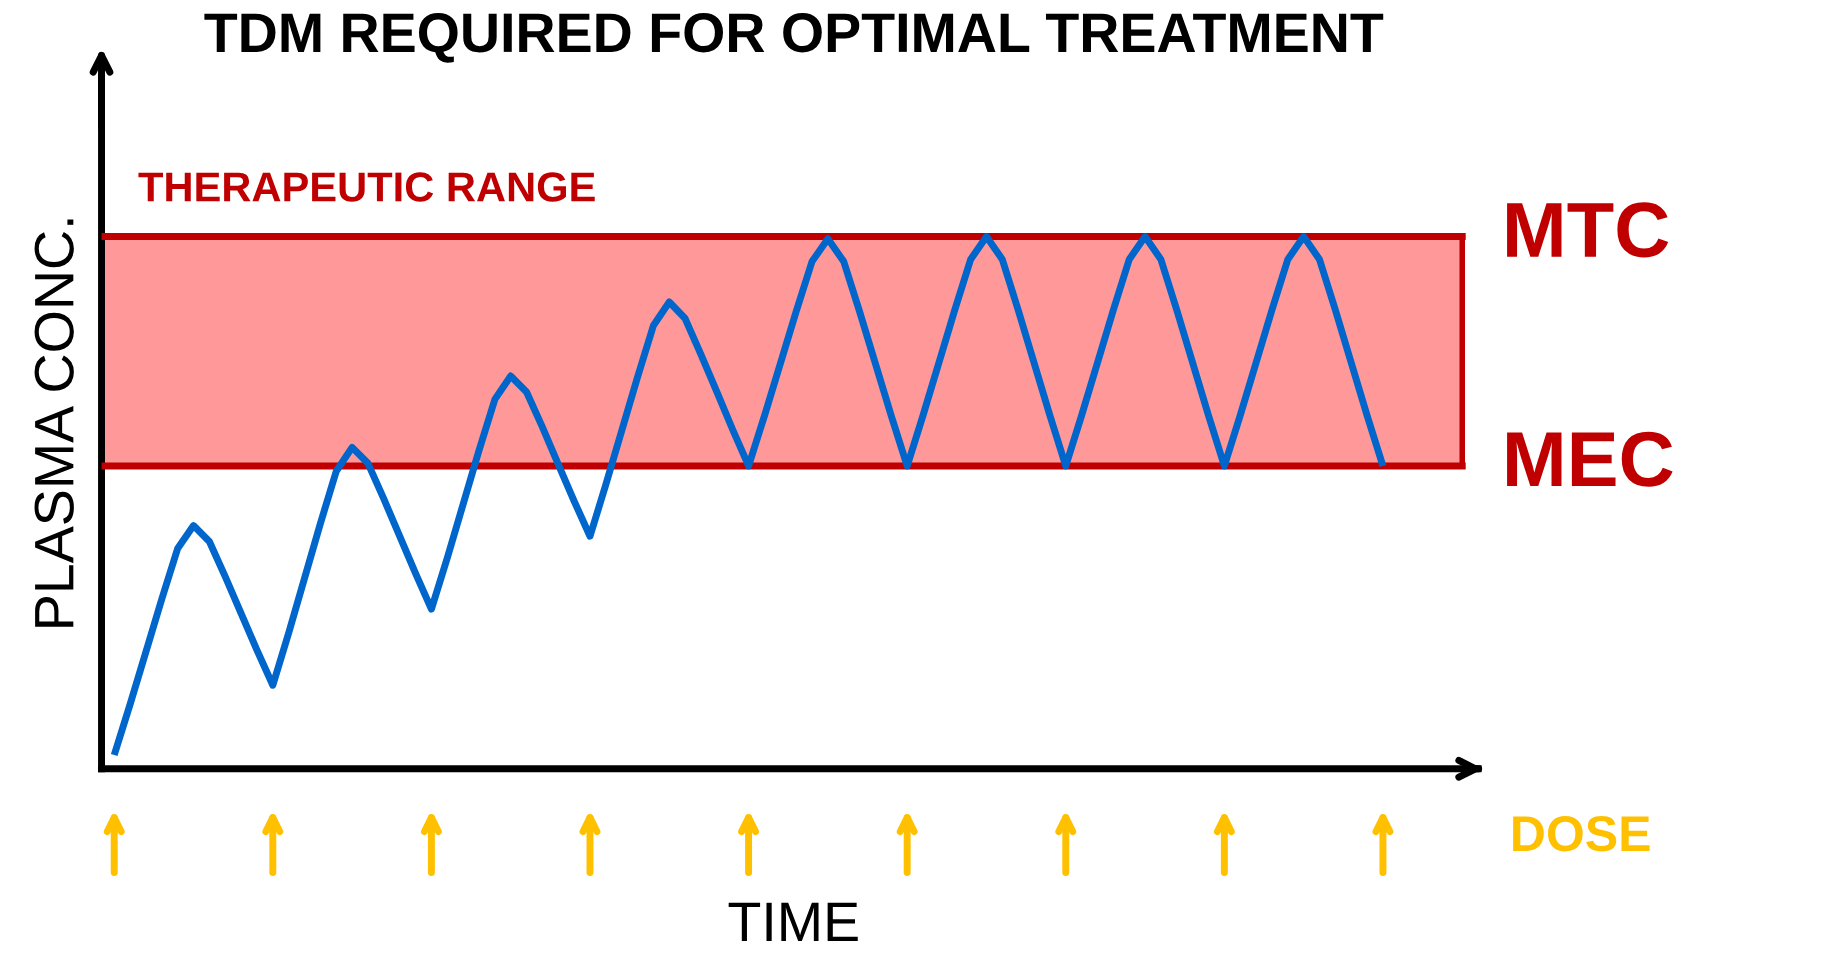 The width and height of the screenshot is (1846, 961). I want to click on chart-title: TDM REQUIRED FOR OPTIMAL TREATMENT, so click(794, 38).